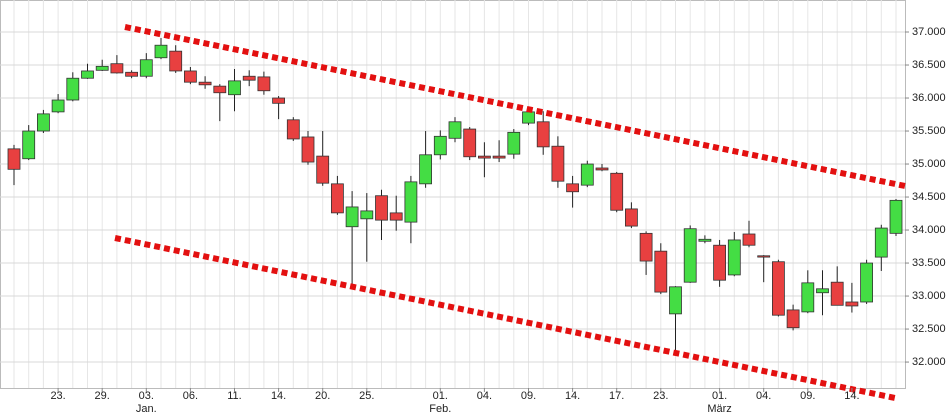  Describe the element at coordinates (929, 164) in the screenshot. I see `y-tick-label: 35.000` at that location.